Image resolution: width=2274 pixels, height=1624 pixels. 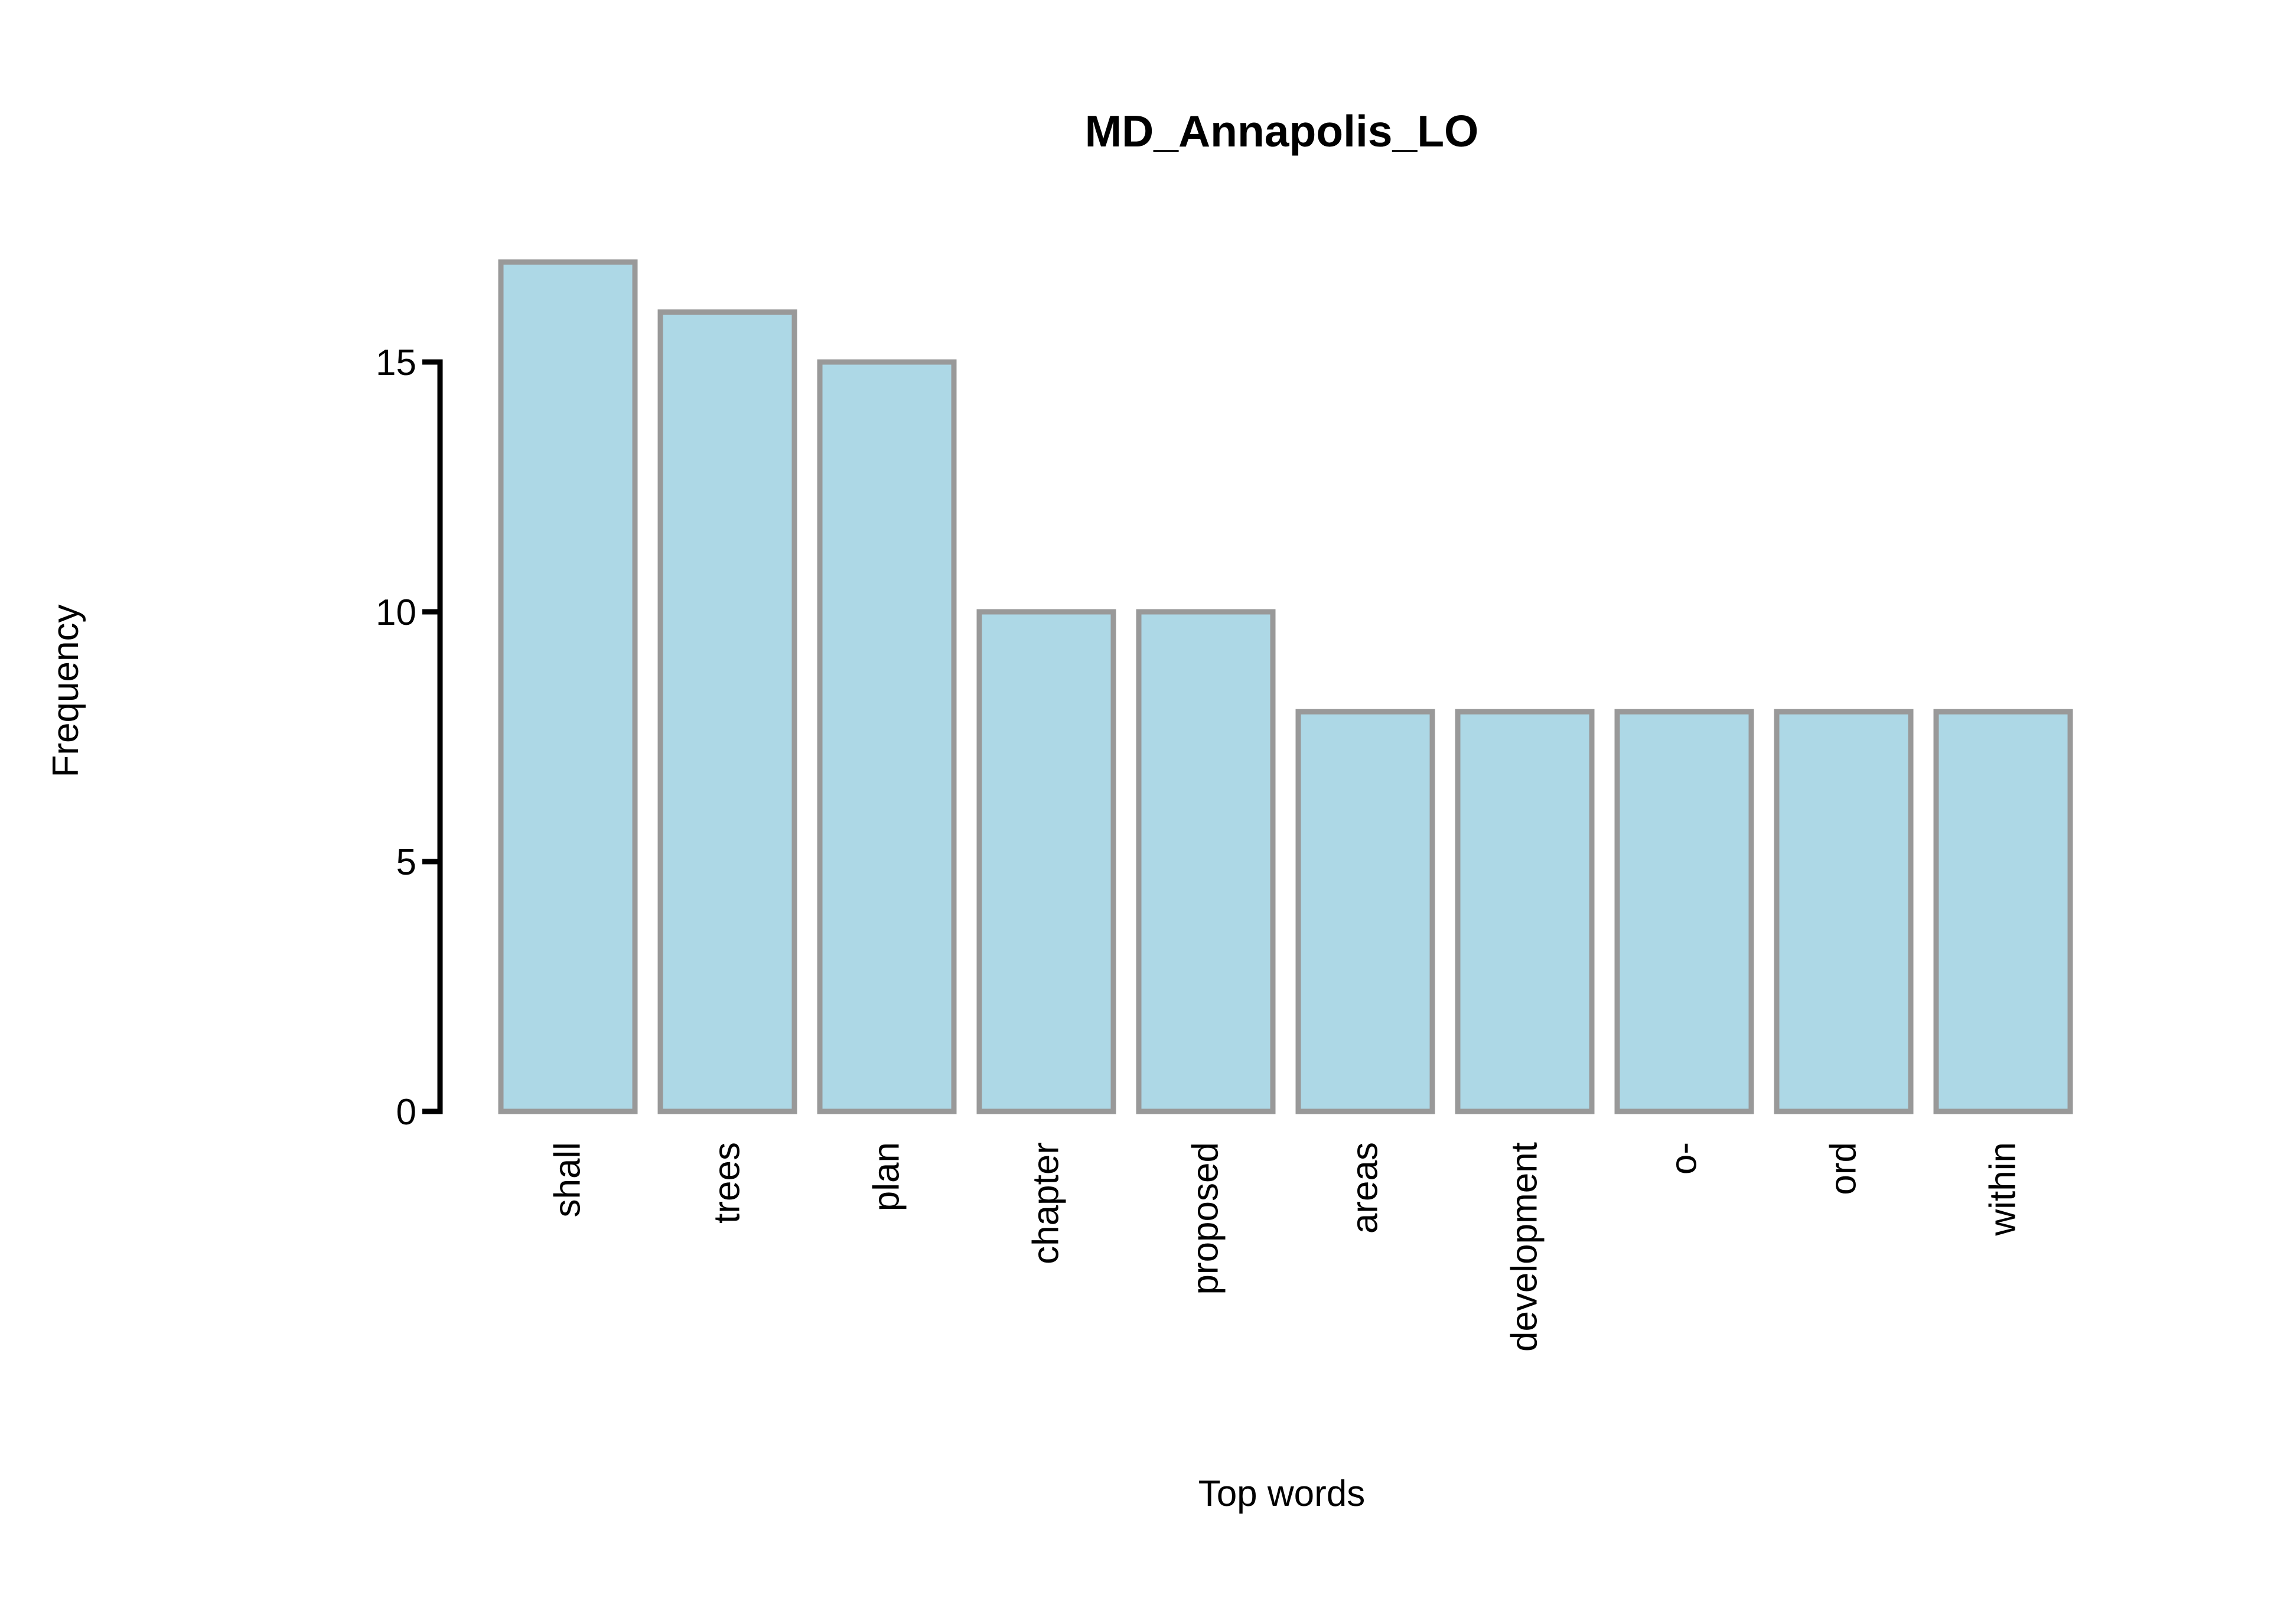 I want to click on y-axis: 0 5 10 15, so click(x=409, y=738).